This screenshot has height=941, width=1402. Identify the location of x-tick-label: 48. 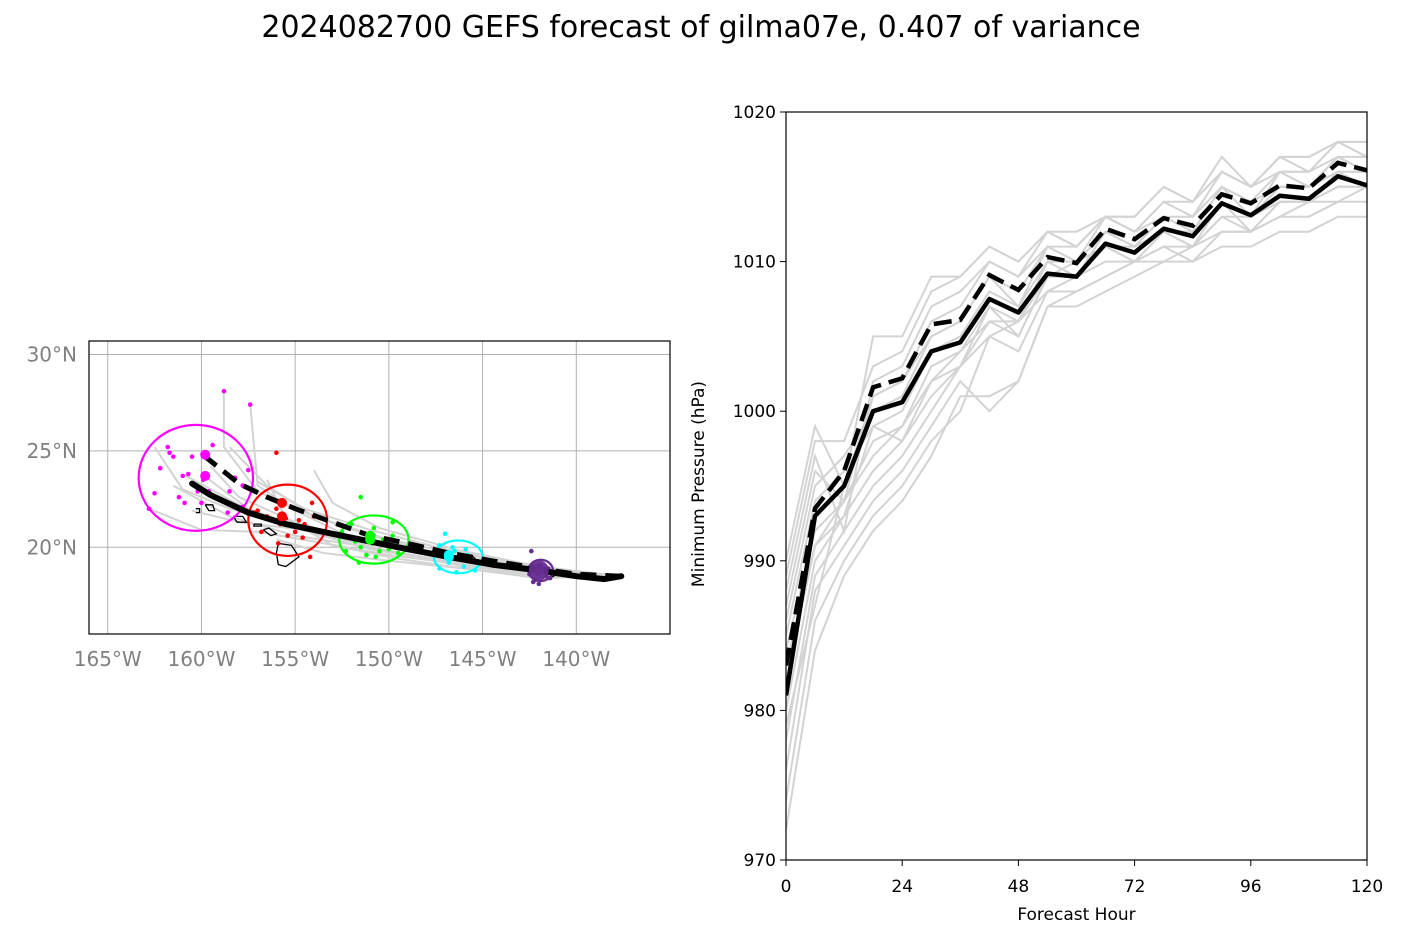
(1019, 887).